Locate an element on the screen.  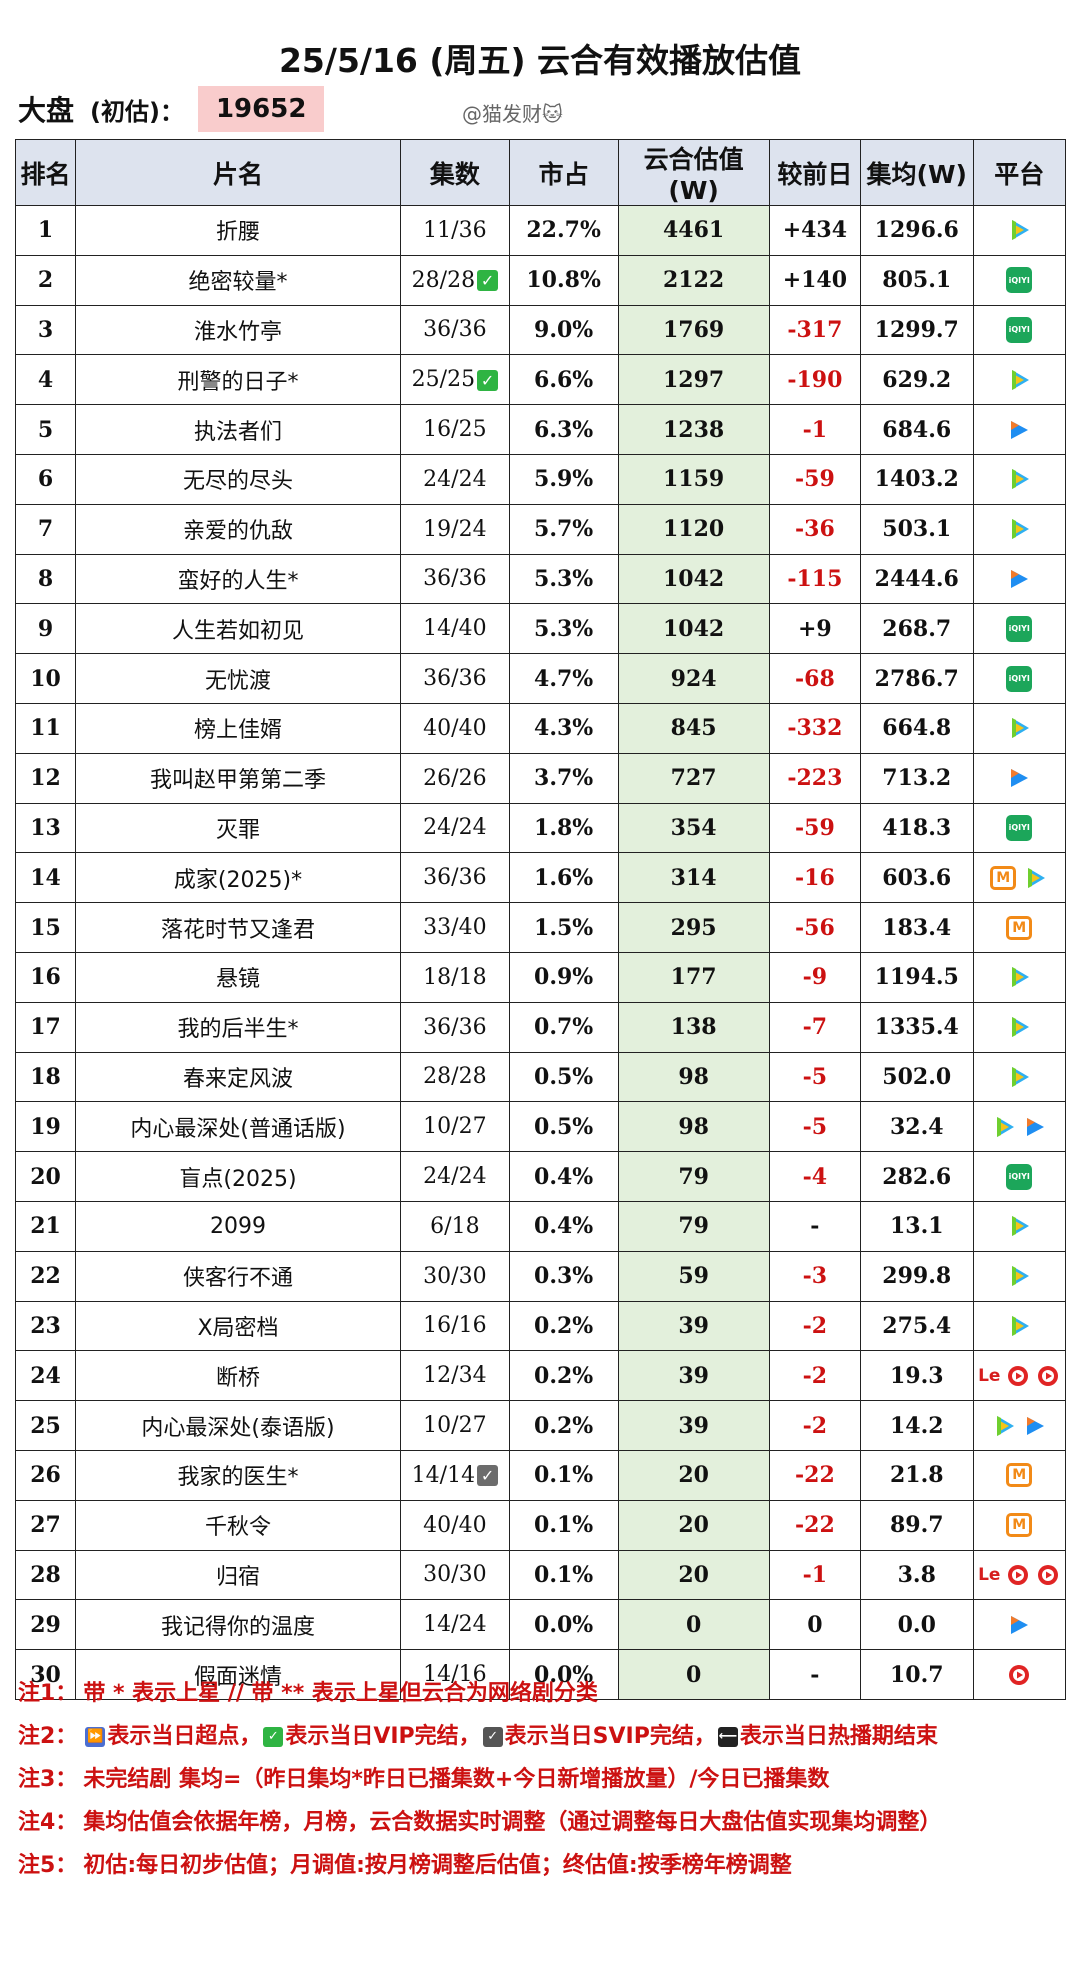
change-cell: -3 is located at coordinates (815, 1276).